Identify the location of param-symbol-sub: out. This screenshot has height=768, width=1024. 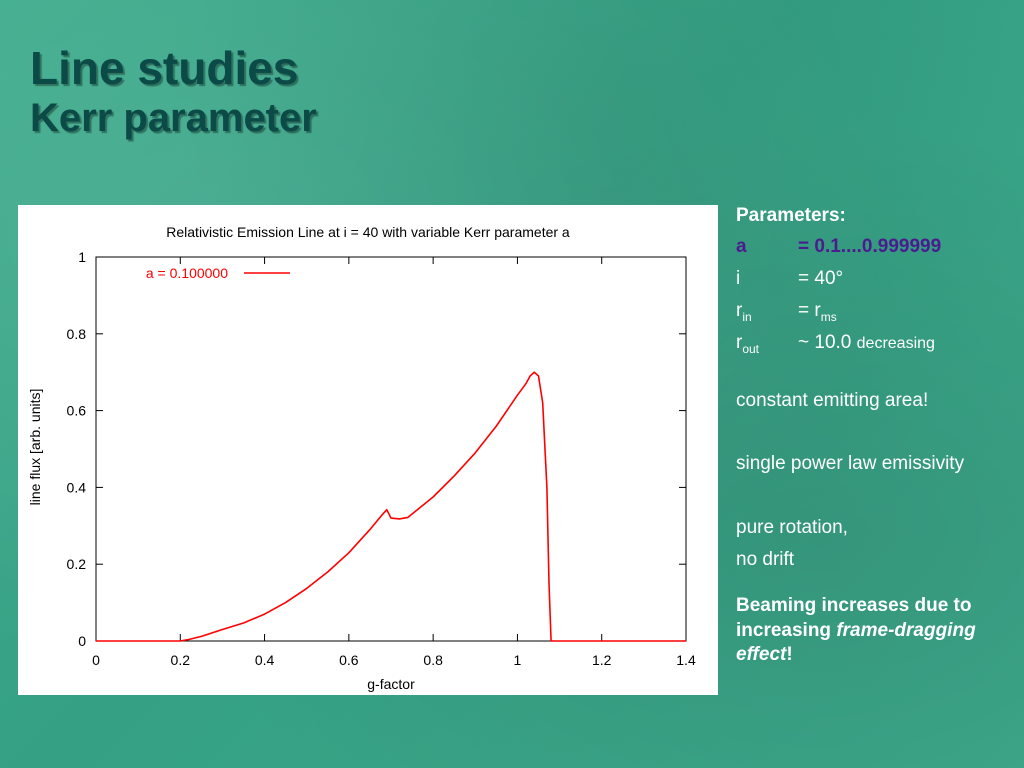
(751, 348).